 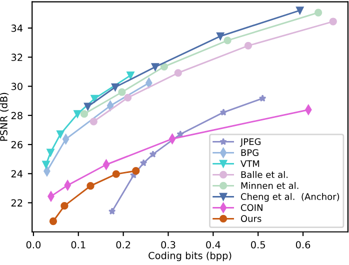 What do you see at coordinates (123, 244) in the screenshot?
I see `x-tick-label: 0.2` at bounding box center [123, 244].